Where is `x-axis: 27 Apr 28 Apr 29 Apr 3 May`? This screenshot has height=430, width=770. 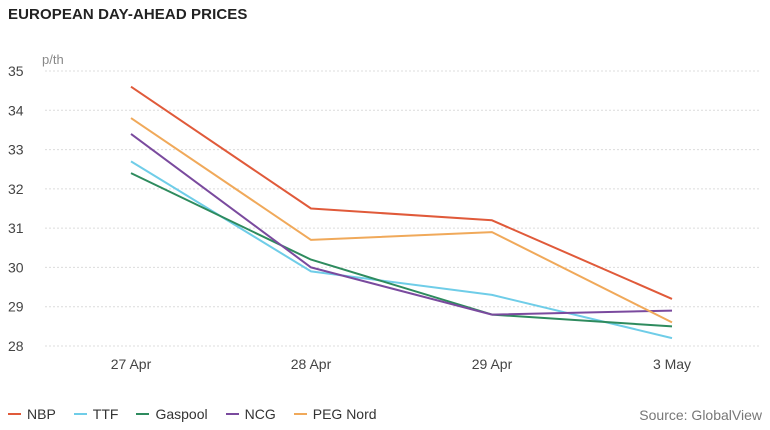
x-axis: 27 Apr 28 Apr 29 Apr 3 May is located at coordinates (401, 364).